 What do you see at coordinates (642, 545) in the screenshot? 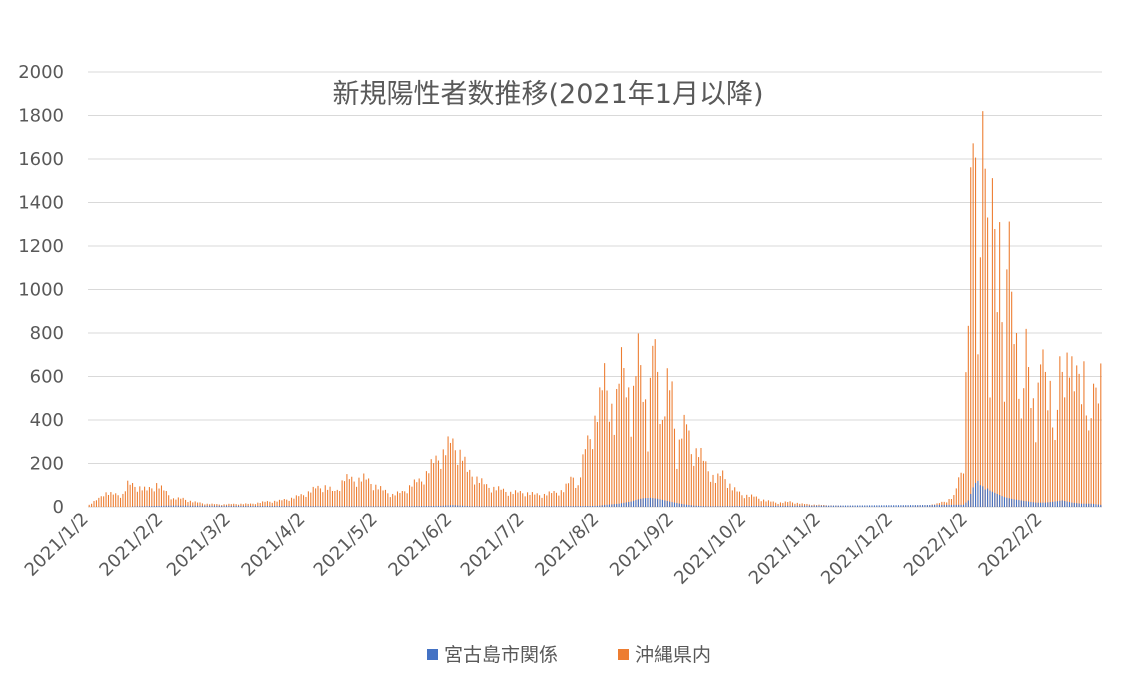
I see `x-tick-label: 2021/9/2` at bounding box center [642, 545].